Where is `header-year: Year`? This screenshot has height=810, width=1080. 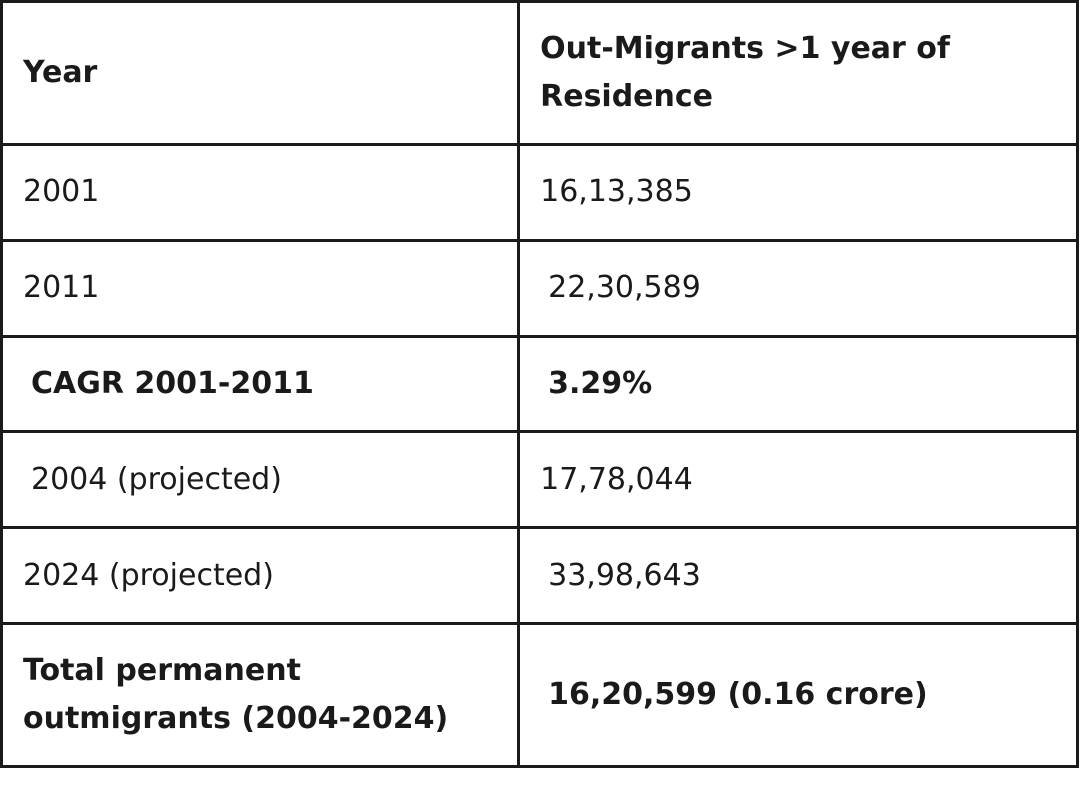 header-year: Year is located at coordinates (260, 73).